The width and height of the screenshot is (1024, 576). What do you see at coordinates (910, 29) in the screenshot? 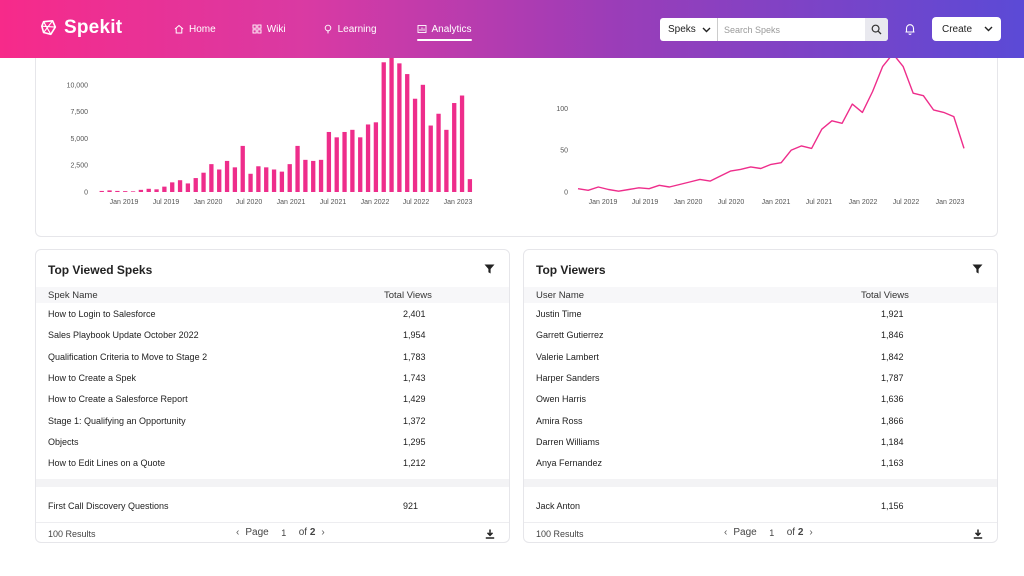
I see `notification-bell-icon` at bounding box center [910, 29].